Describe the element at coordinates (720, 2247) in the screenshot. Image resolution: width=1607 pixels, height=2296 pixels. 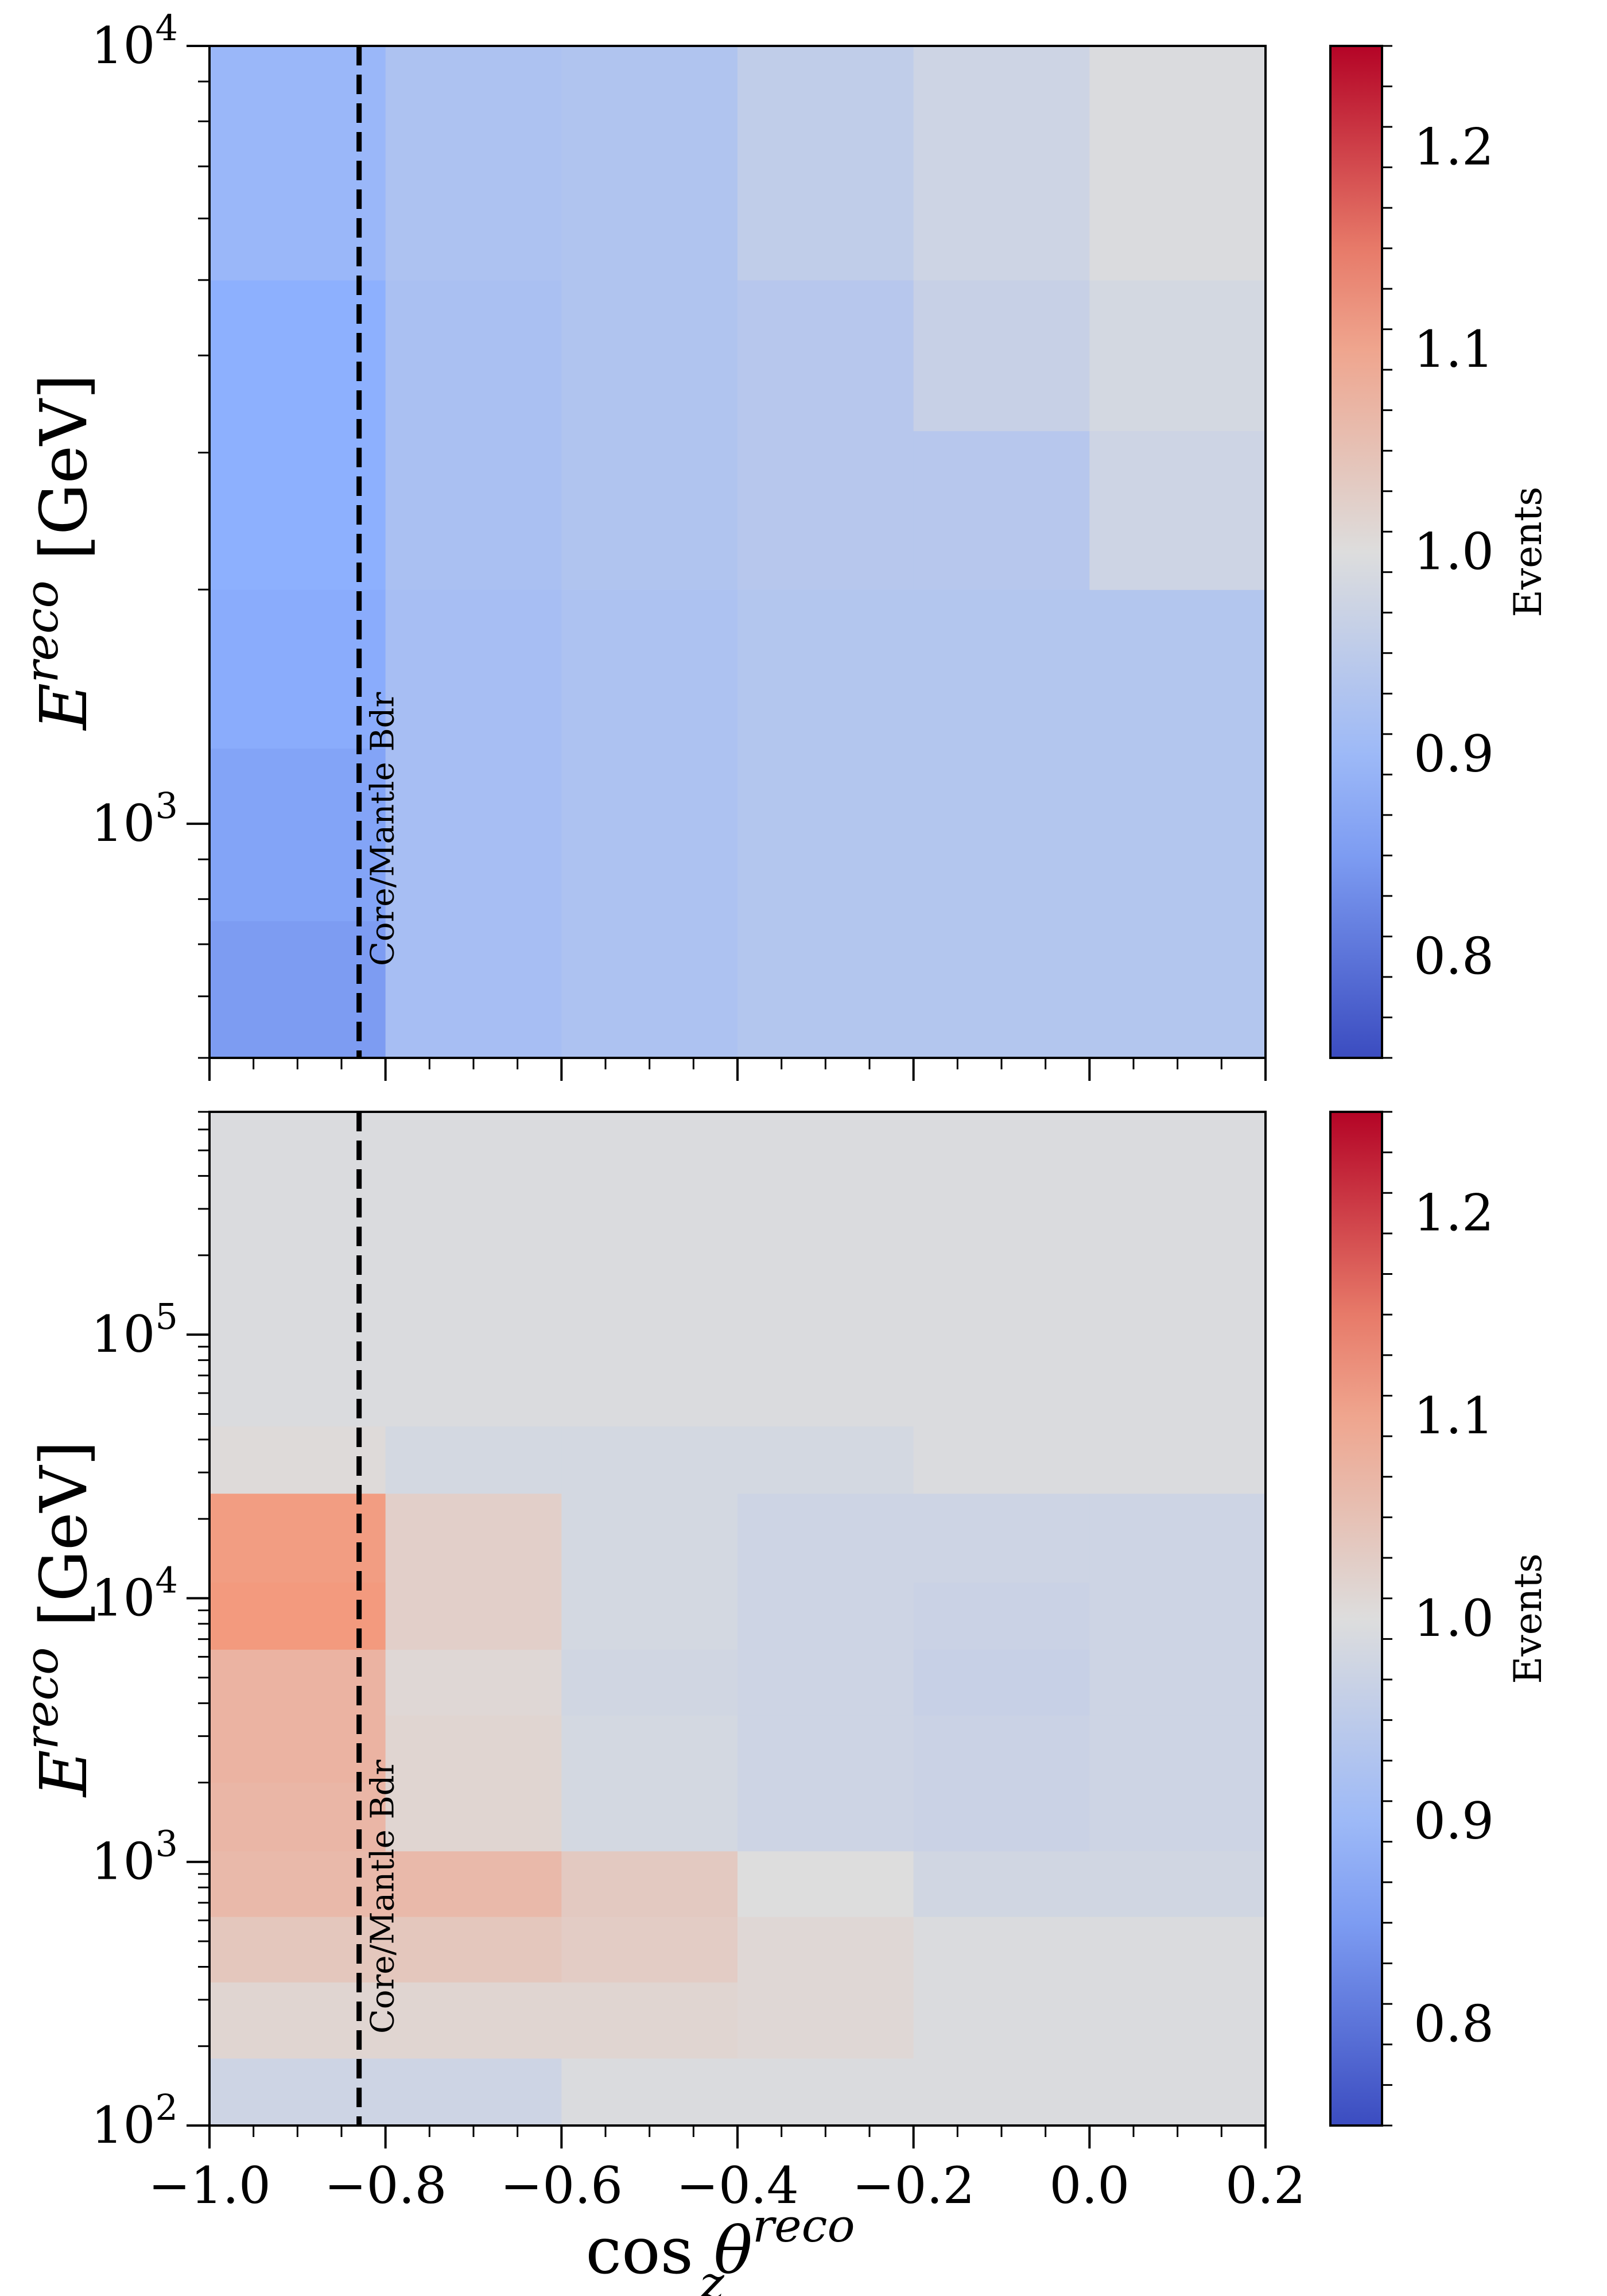
I see `x-axis-label: cos θreco z` at that location.